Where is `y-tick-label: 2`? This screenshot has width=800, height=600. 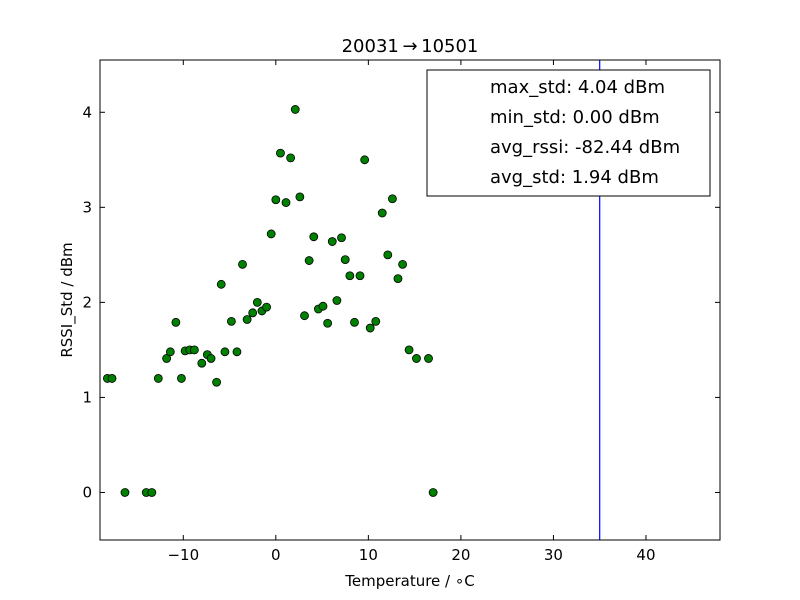 y-tick-label: 2 is located at coordinates (87, 302).